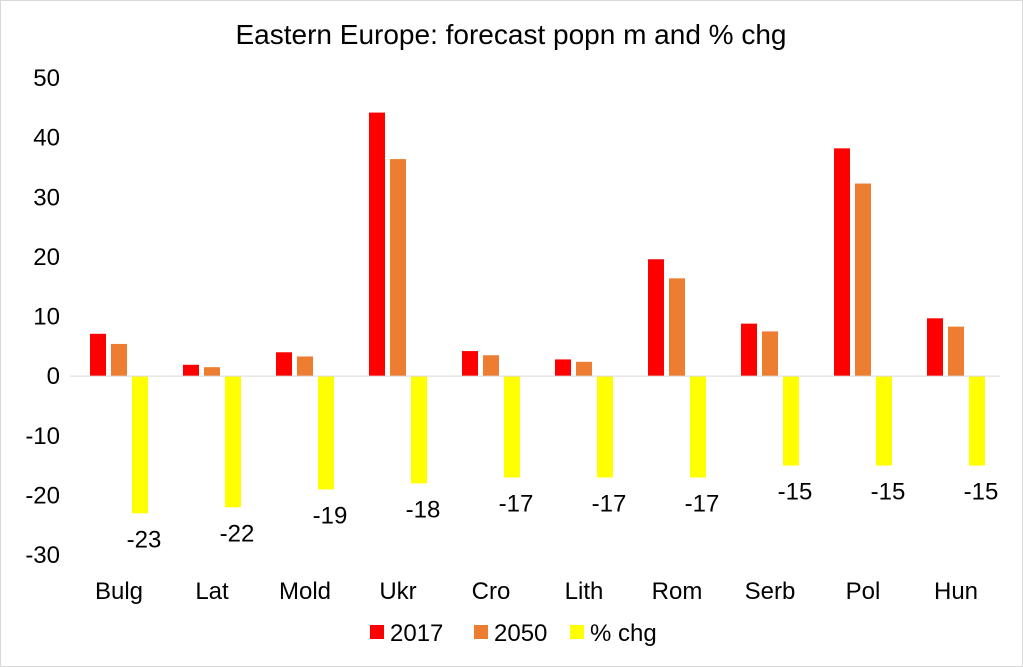 This screenshot has width=1023, height=667. Describe the element at coordinates (212, 372) in the screenshot. I see `bar-2050-lat` at that location.